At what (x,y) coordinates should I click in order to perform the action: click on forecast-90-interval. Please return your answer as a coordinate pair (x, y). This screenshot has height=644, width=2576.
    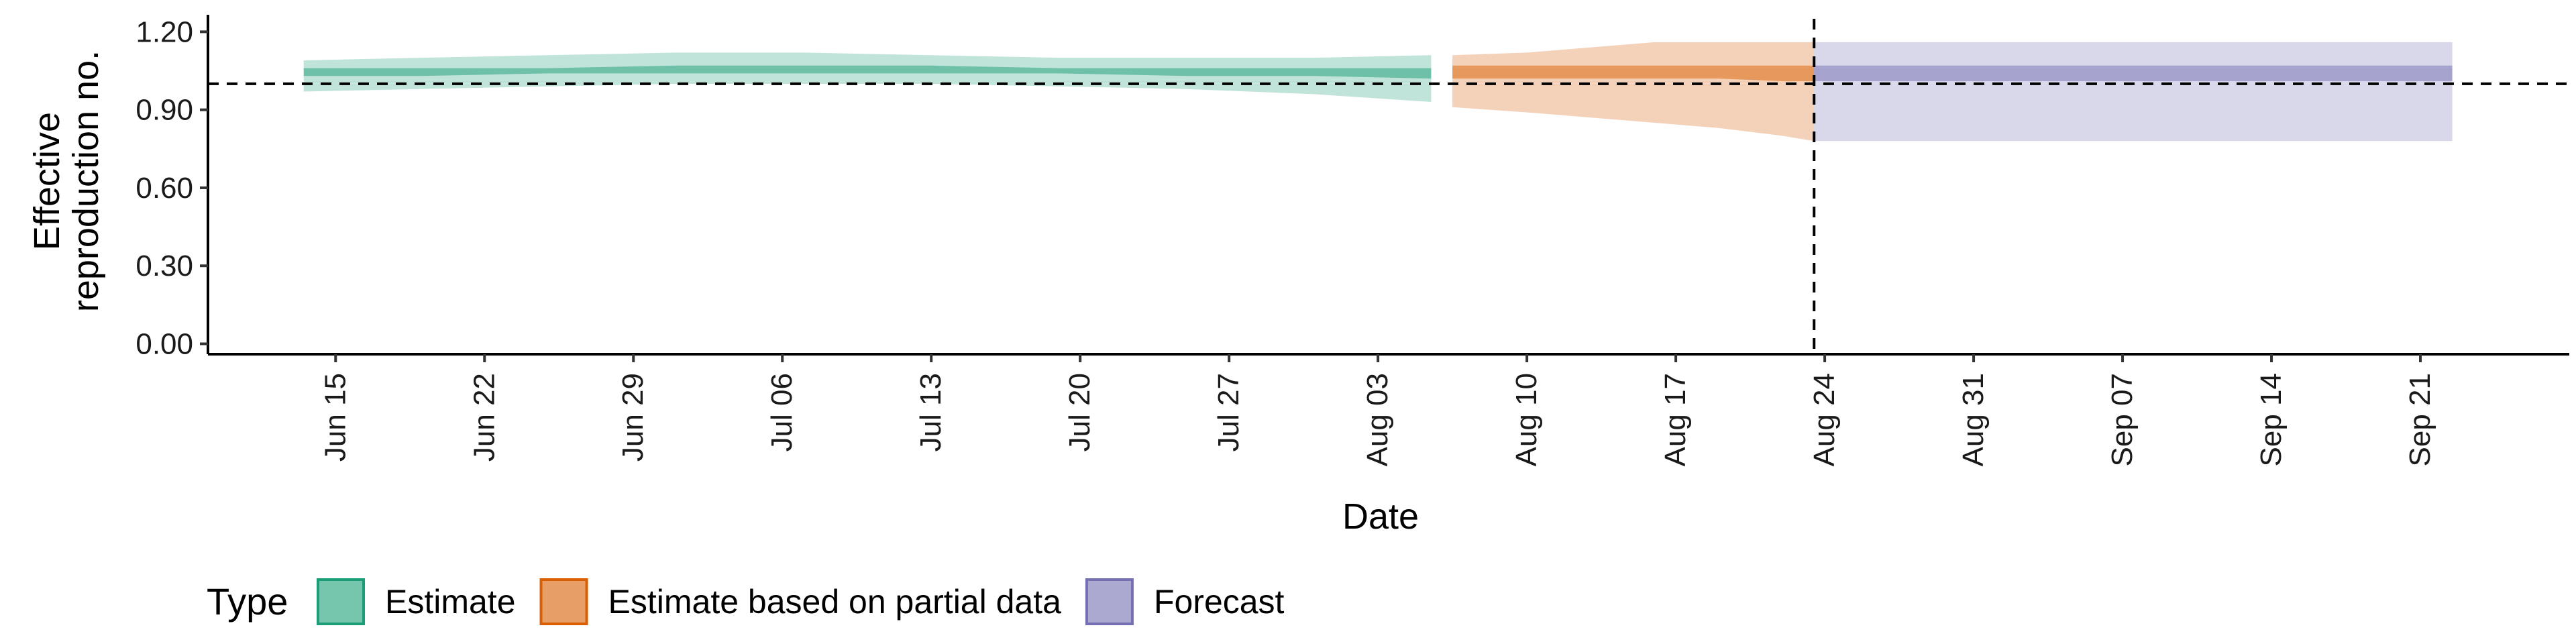
    Looking at the image, I should click on (2133, 92).